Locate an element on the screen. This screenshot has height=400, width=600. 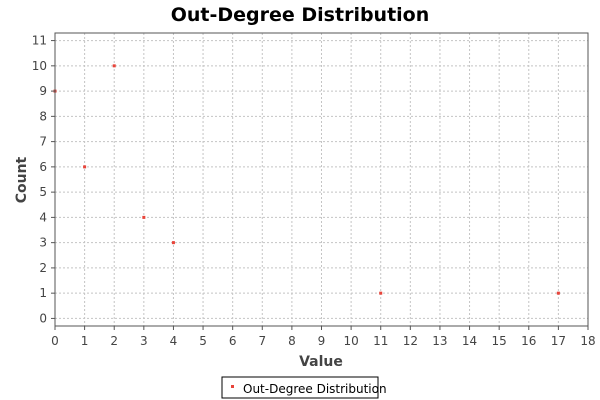
x-tick-label: 3 is located at coordinates (144, 341).